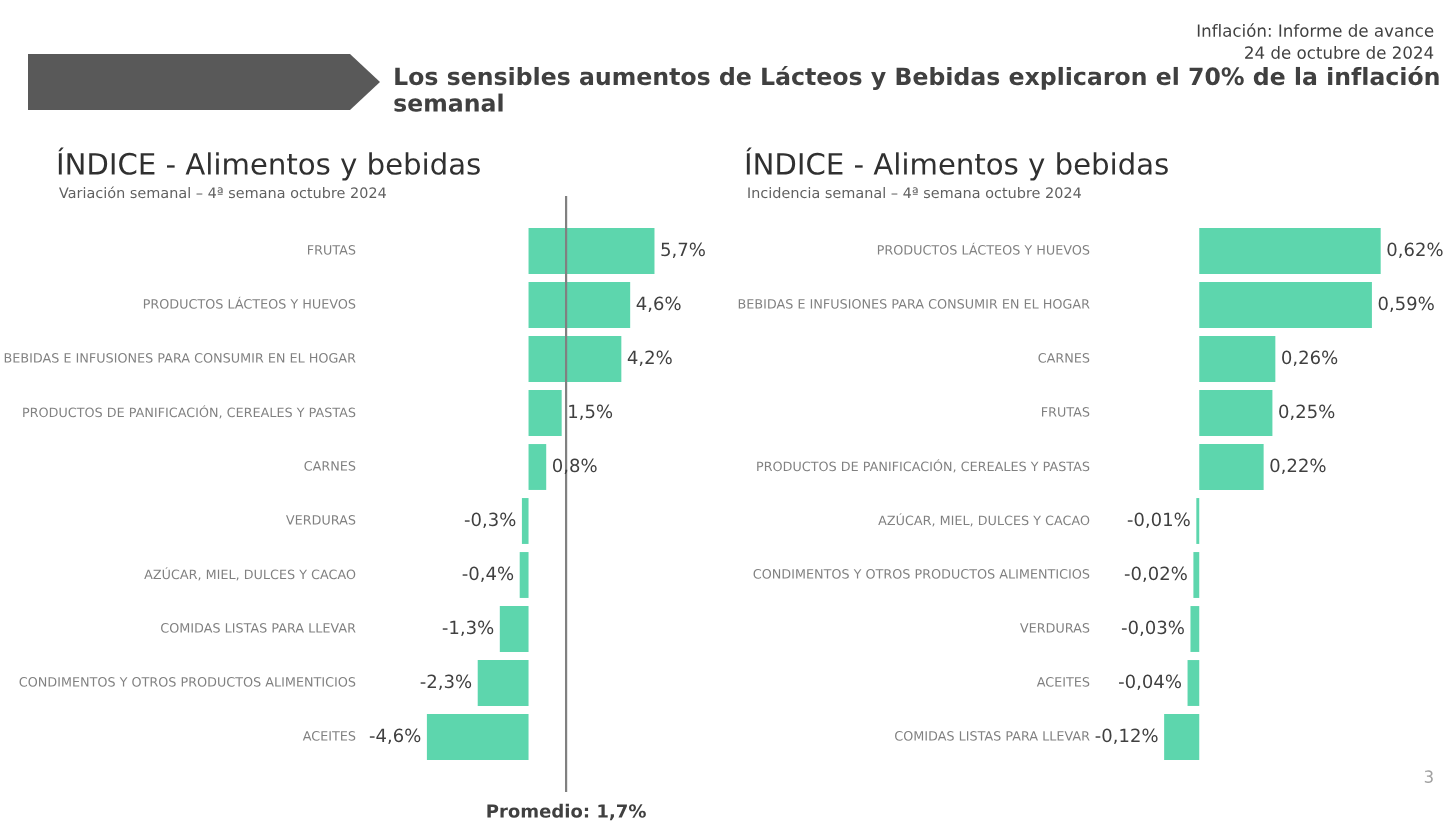 This screenshot has width=1456, height=822. What do you see at coordinates (1406, 304) in the screenshot?
I see `data-label: 0,59%` at bounding box center [1406, 304].